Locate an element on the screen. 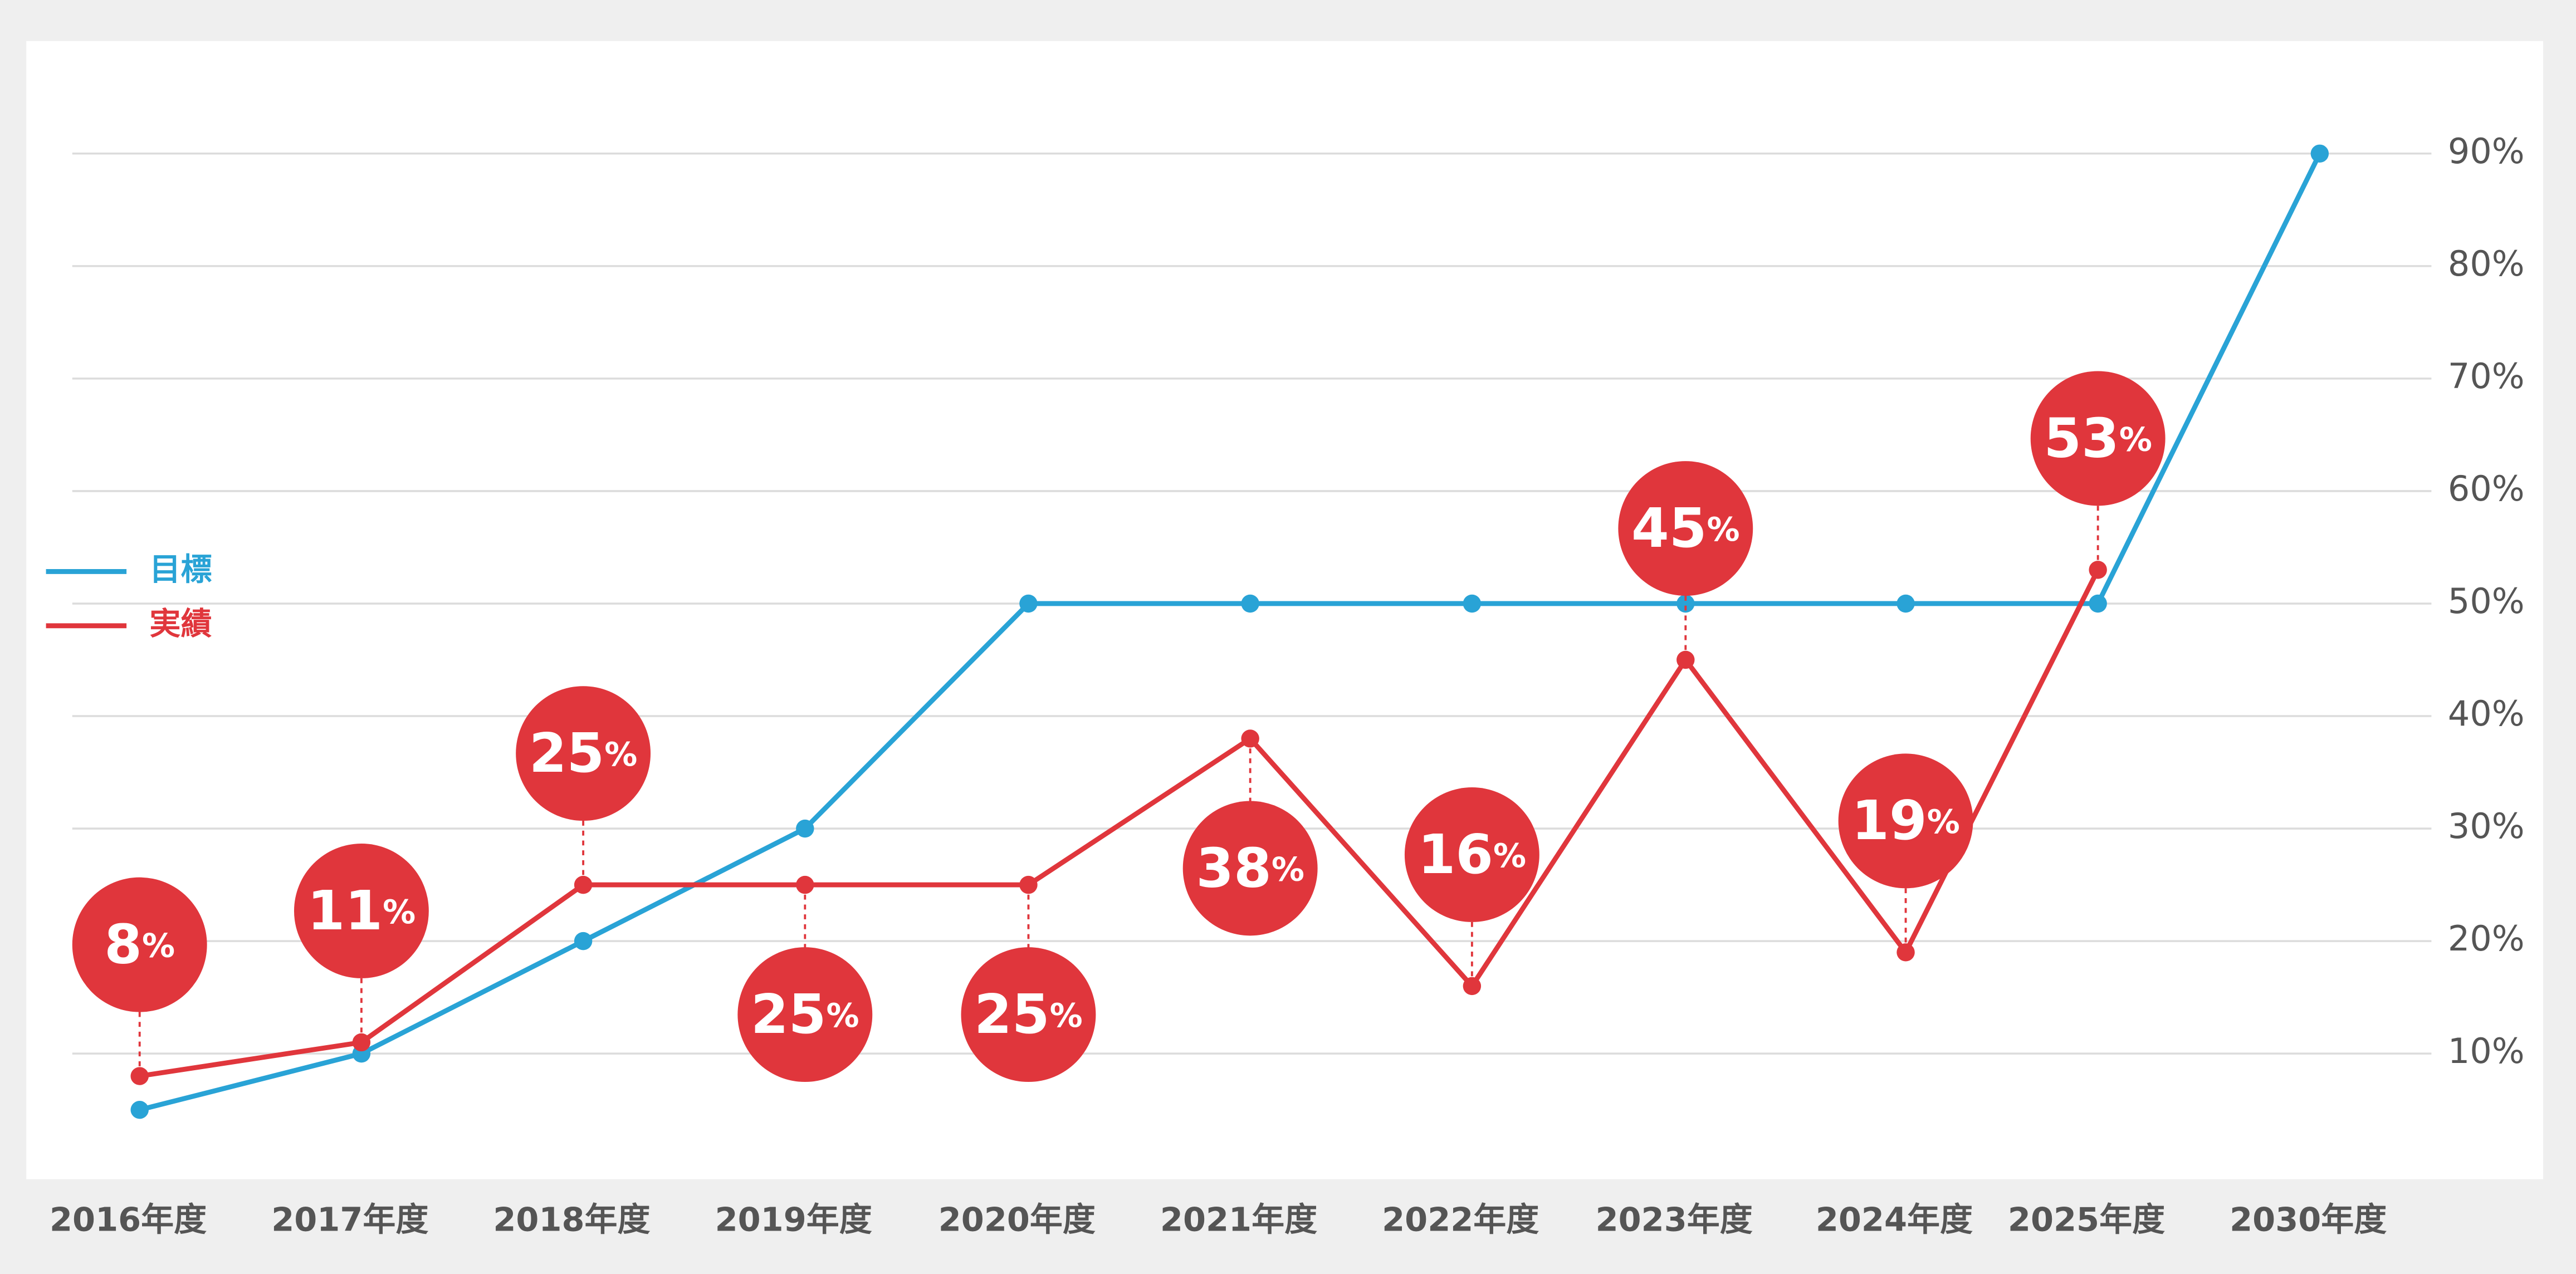  data-label: 11% is located at coordinates (361, 910).